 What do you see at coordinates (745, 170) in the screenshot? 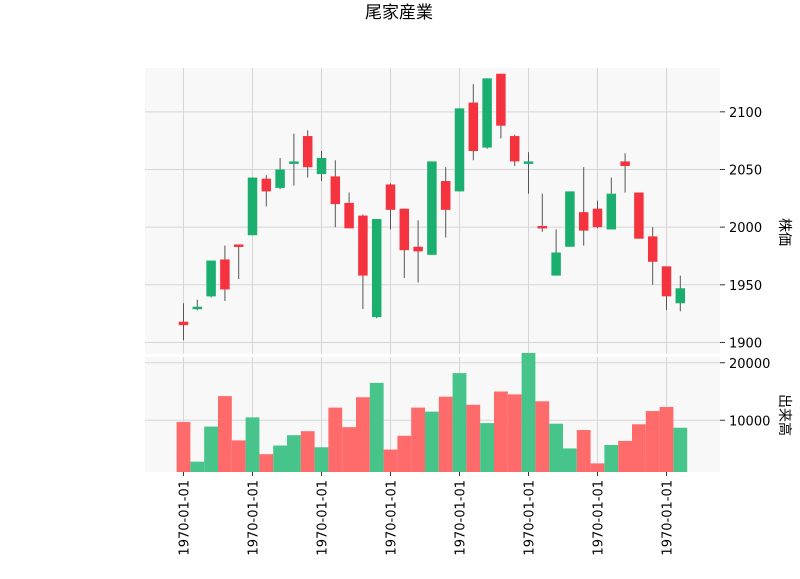
I see `price-tick-label: 2050` at bounding box center [745, 170].